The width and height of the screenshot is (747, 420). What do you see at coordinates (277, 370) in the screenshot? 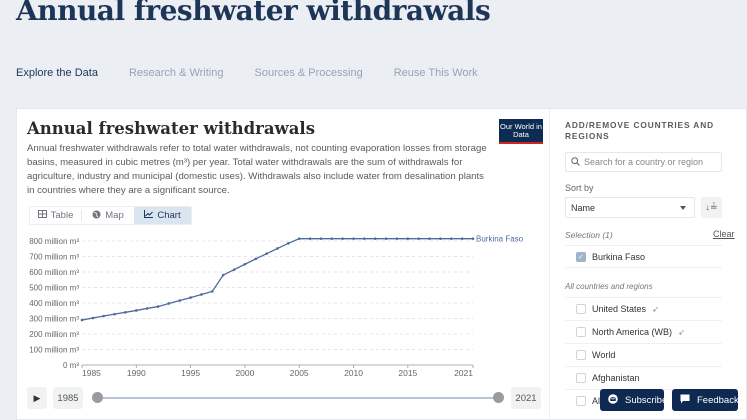
I see `x-axis: 1985 1990 1995 2000 2005 2010 2015 2021` at bounding box center [277, 370].